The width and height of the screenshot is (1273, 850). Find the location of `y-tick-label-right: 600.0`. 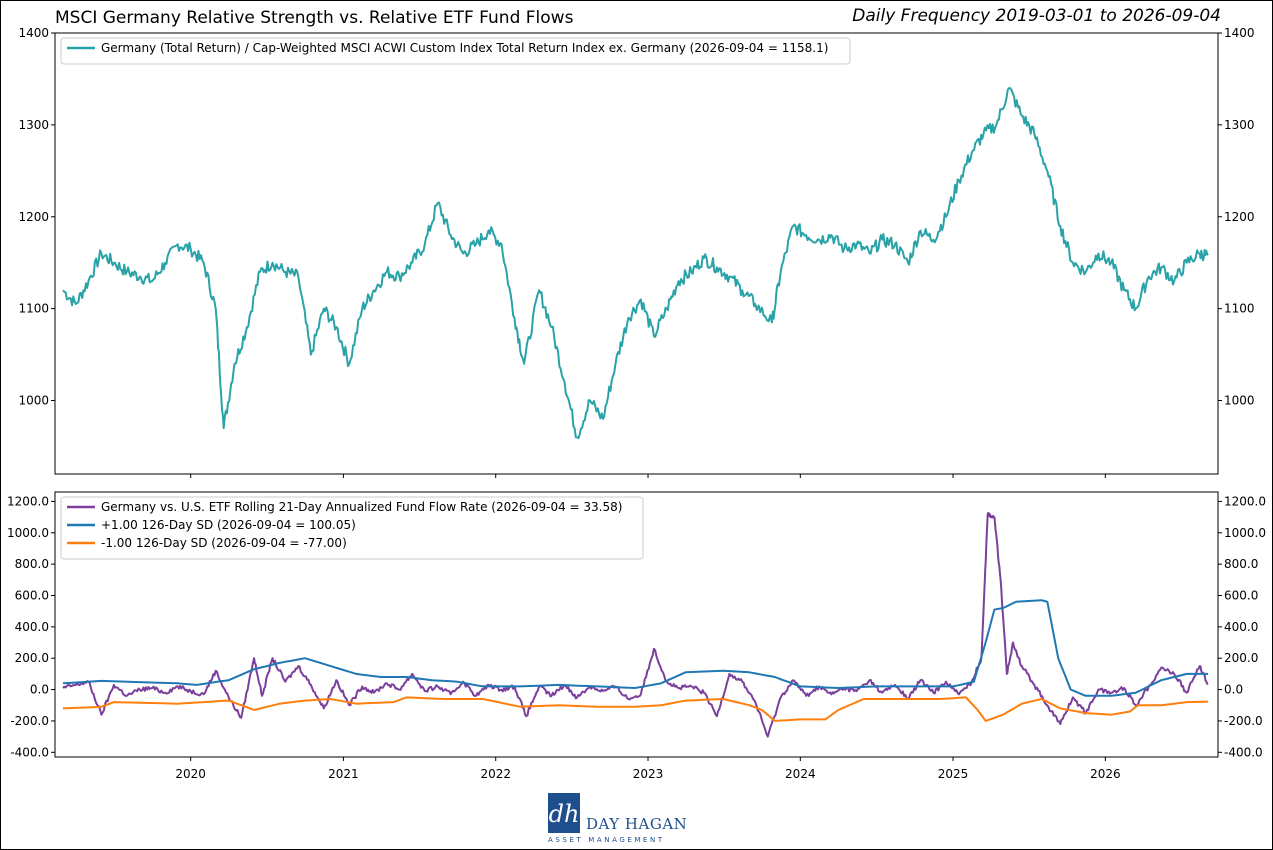

y-tick-label-right: 600.0 is located at coordinates (1241, 595).